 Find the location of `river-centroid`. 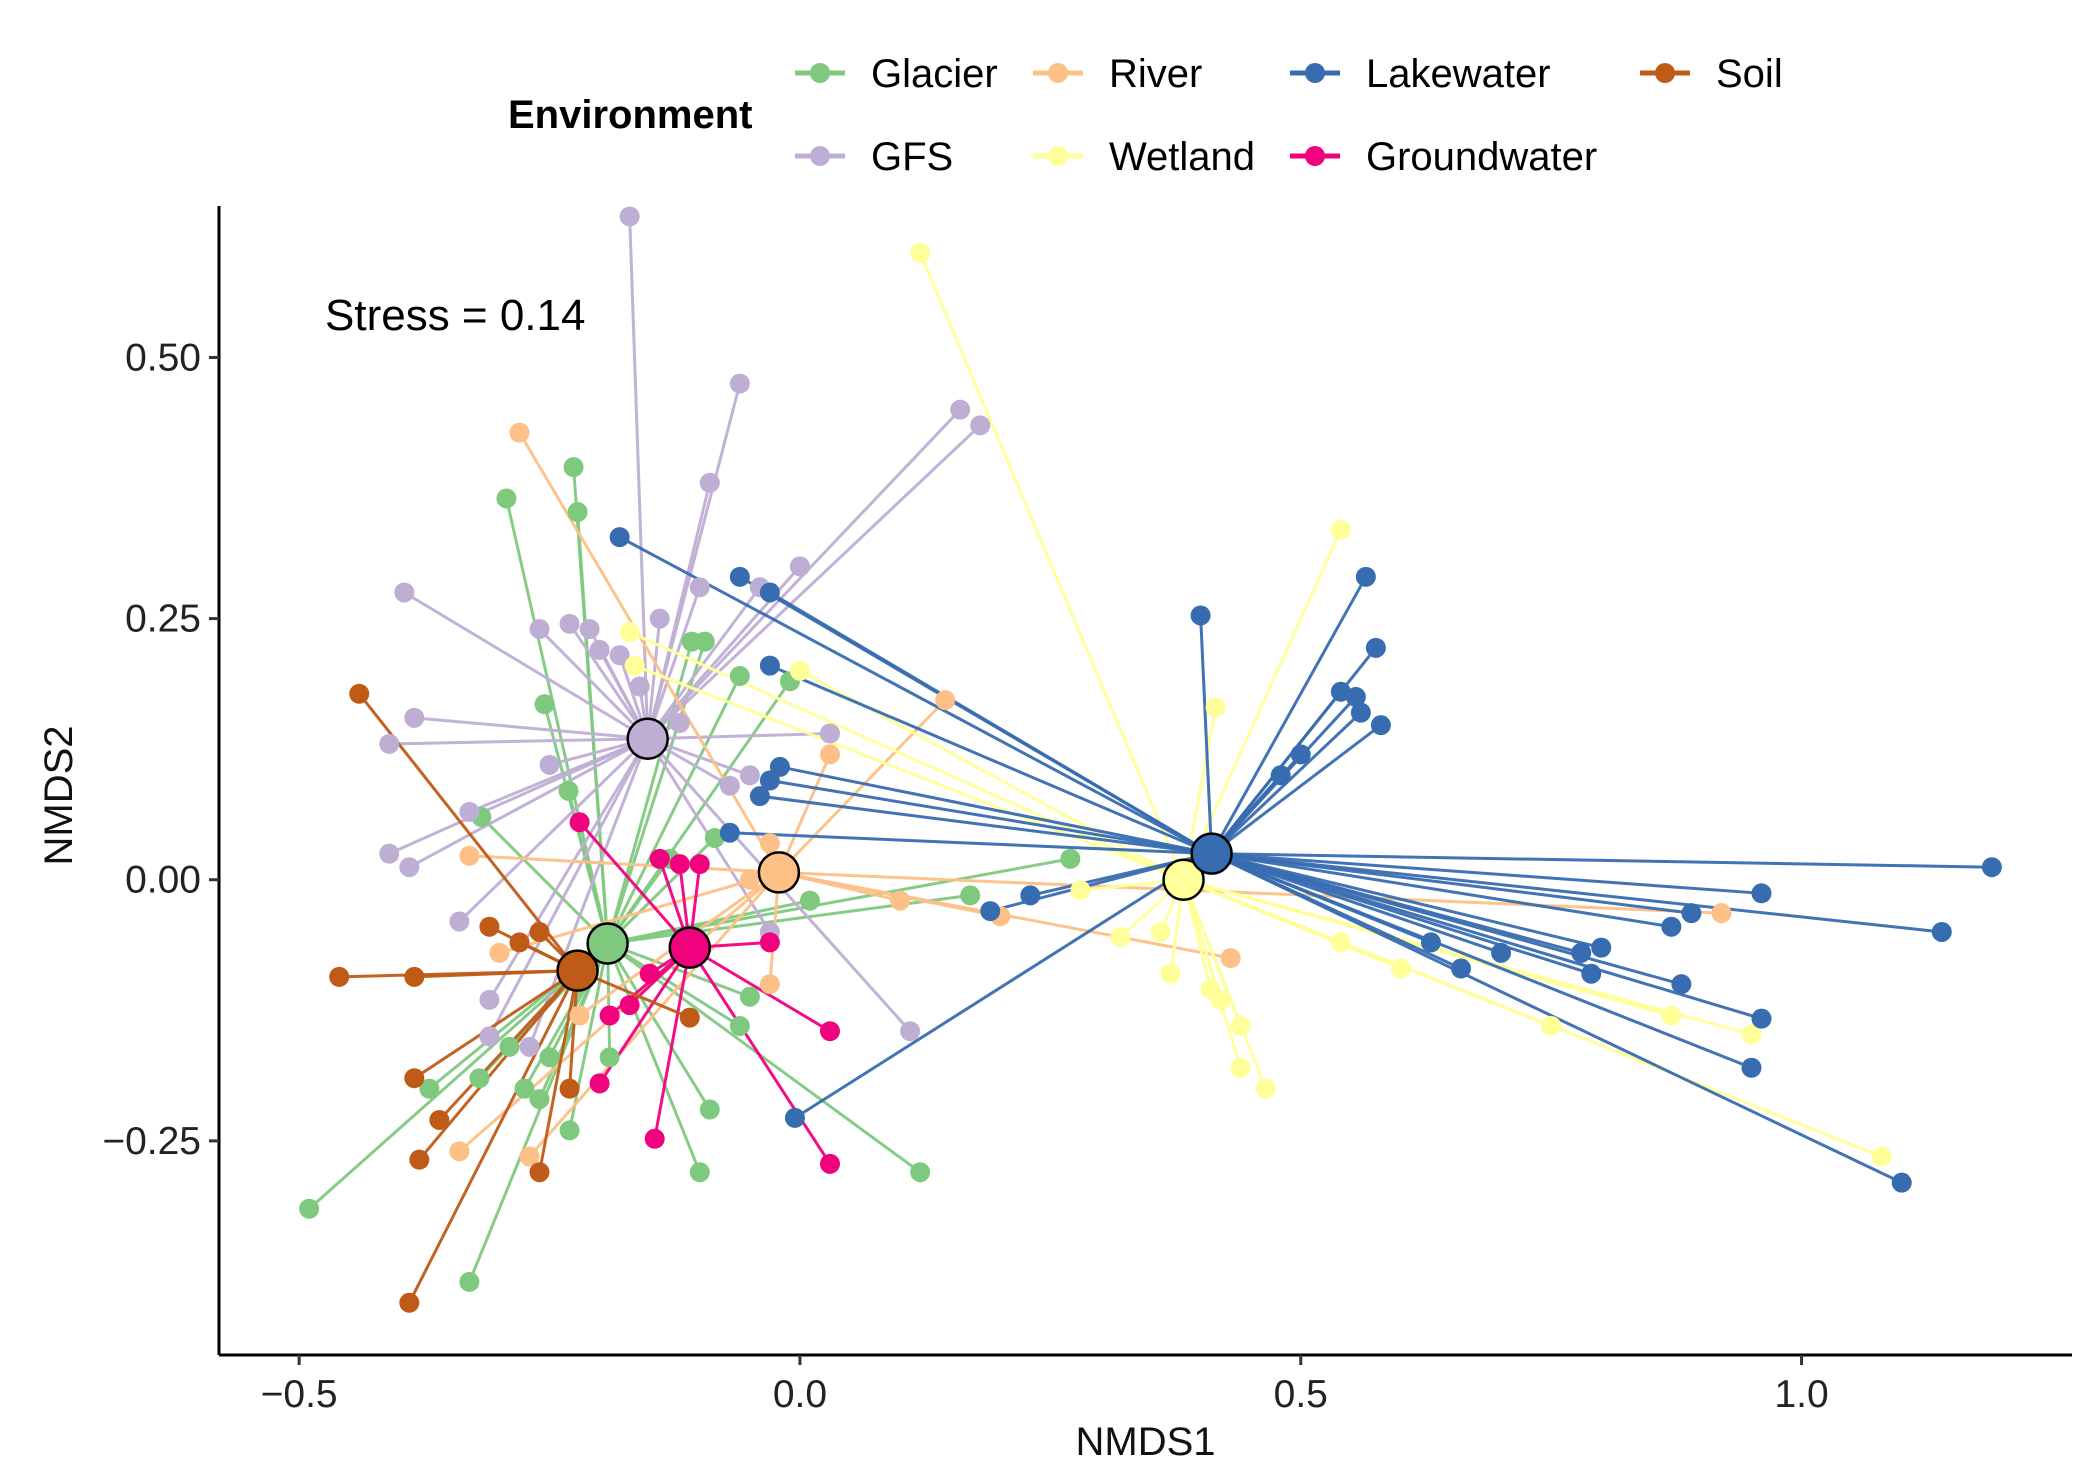

river-centroid is located at coordinates (779, 872).